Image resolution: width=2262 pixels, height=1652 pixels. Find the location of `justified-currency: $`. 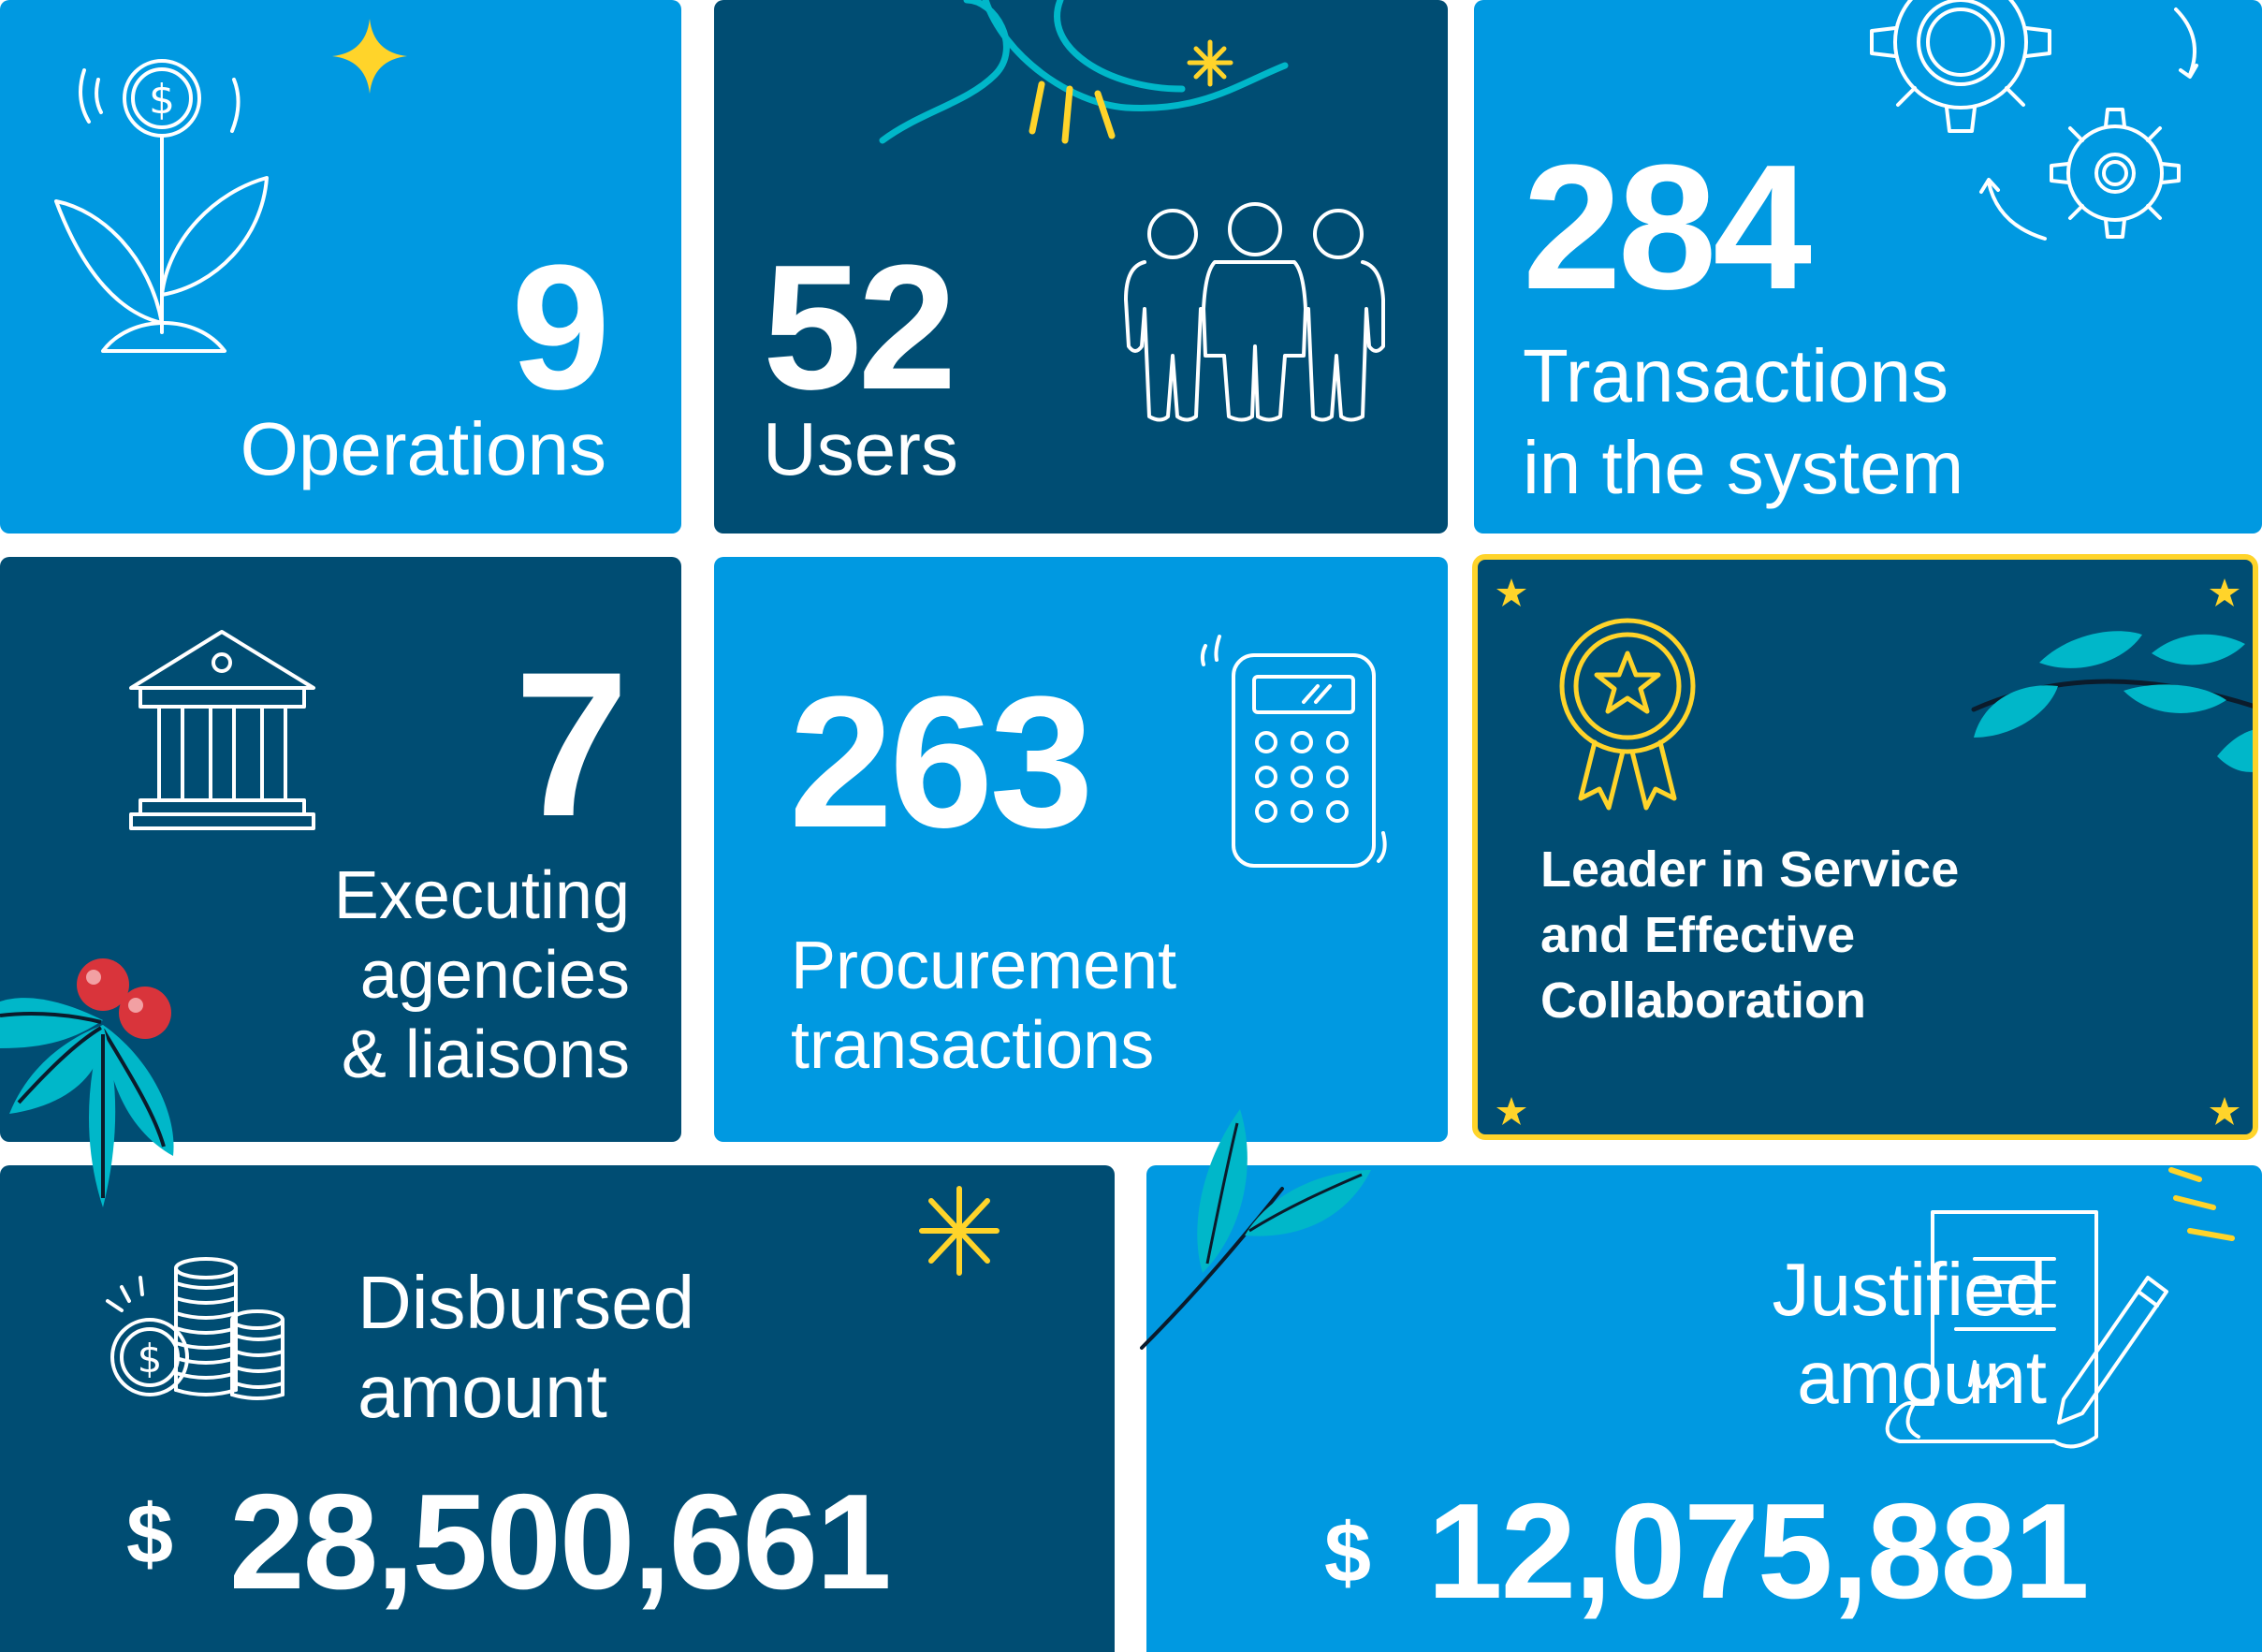

justified-currency: $ is located at coordinates (1348, 1554).